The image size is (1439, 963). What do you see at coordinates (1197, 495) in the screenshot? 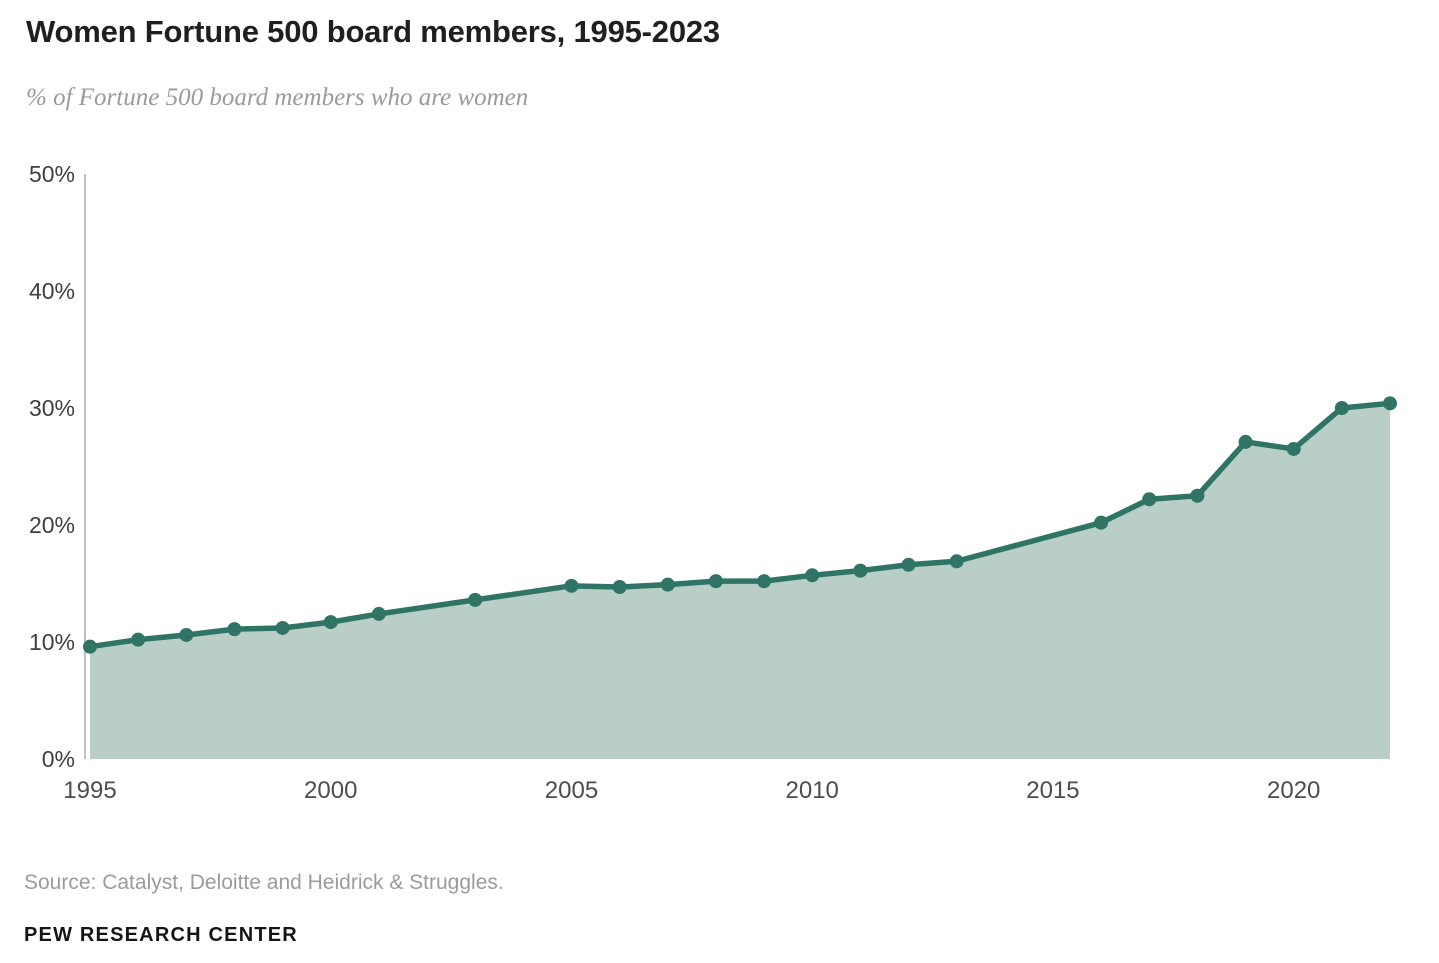
I see `data-point-2018` at bounding box center [1197, 495].